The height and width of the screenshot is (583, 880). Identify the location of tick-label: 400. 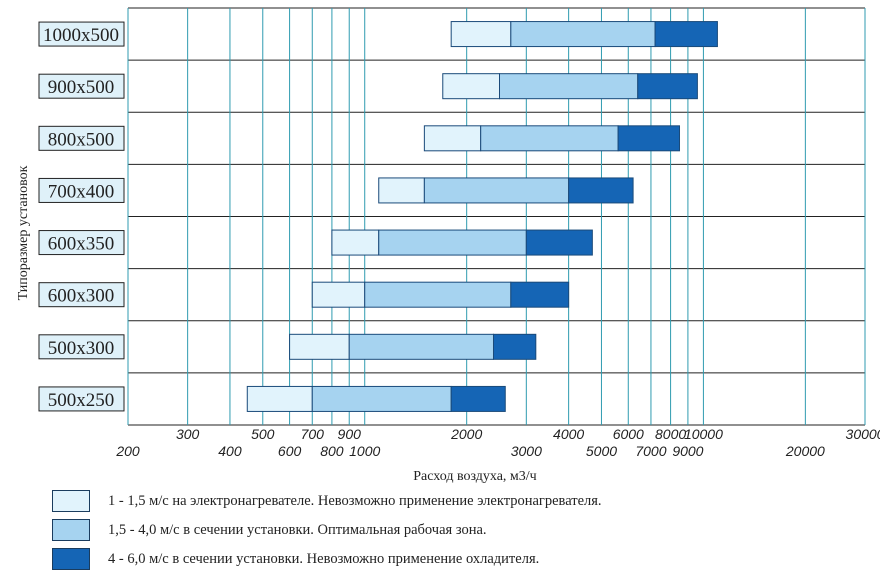
(230, 451).